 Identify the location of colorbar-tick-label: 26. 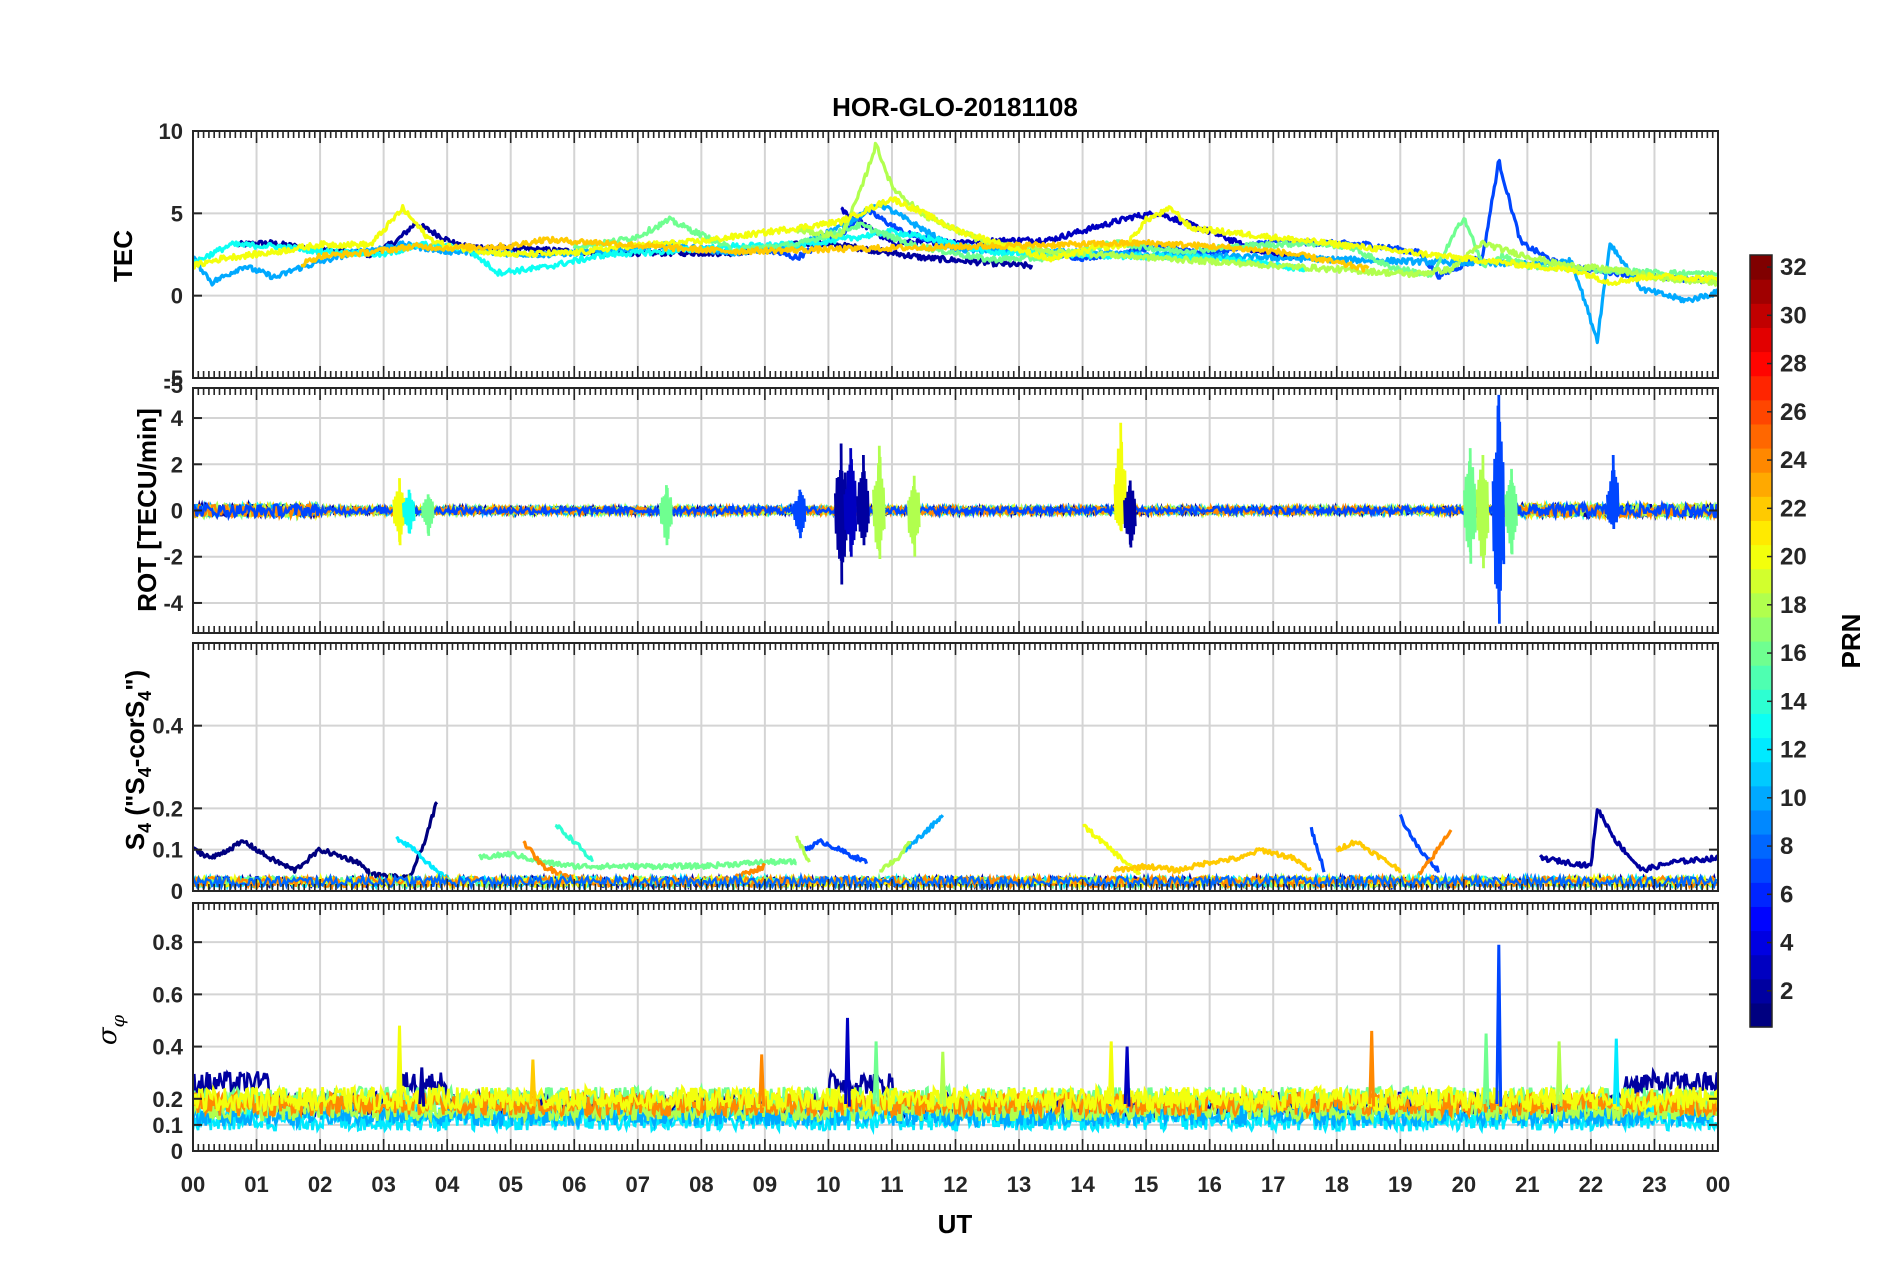
(1793, 412).